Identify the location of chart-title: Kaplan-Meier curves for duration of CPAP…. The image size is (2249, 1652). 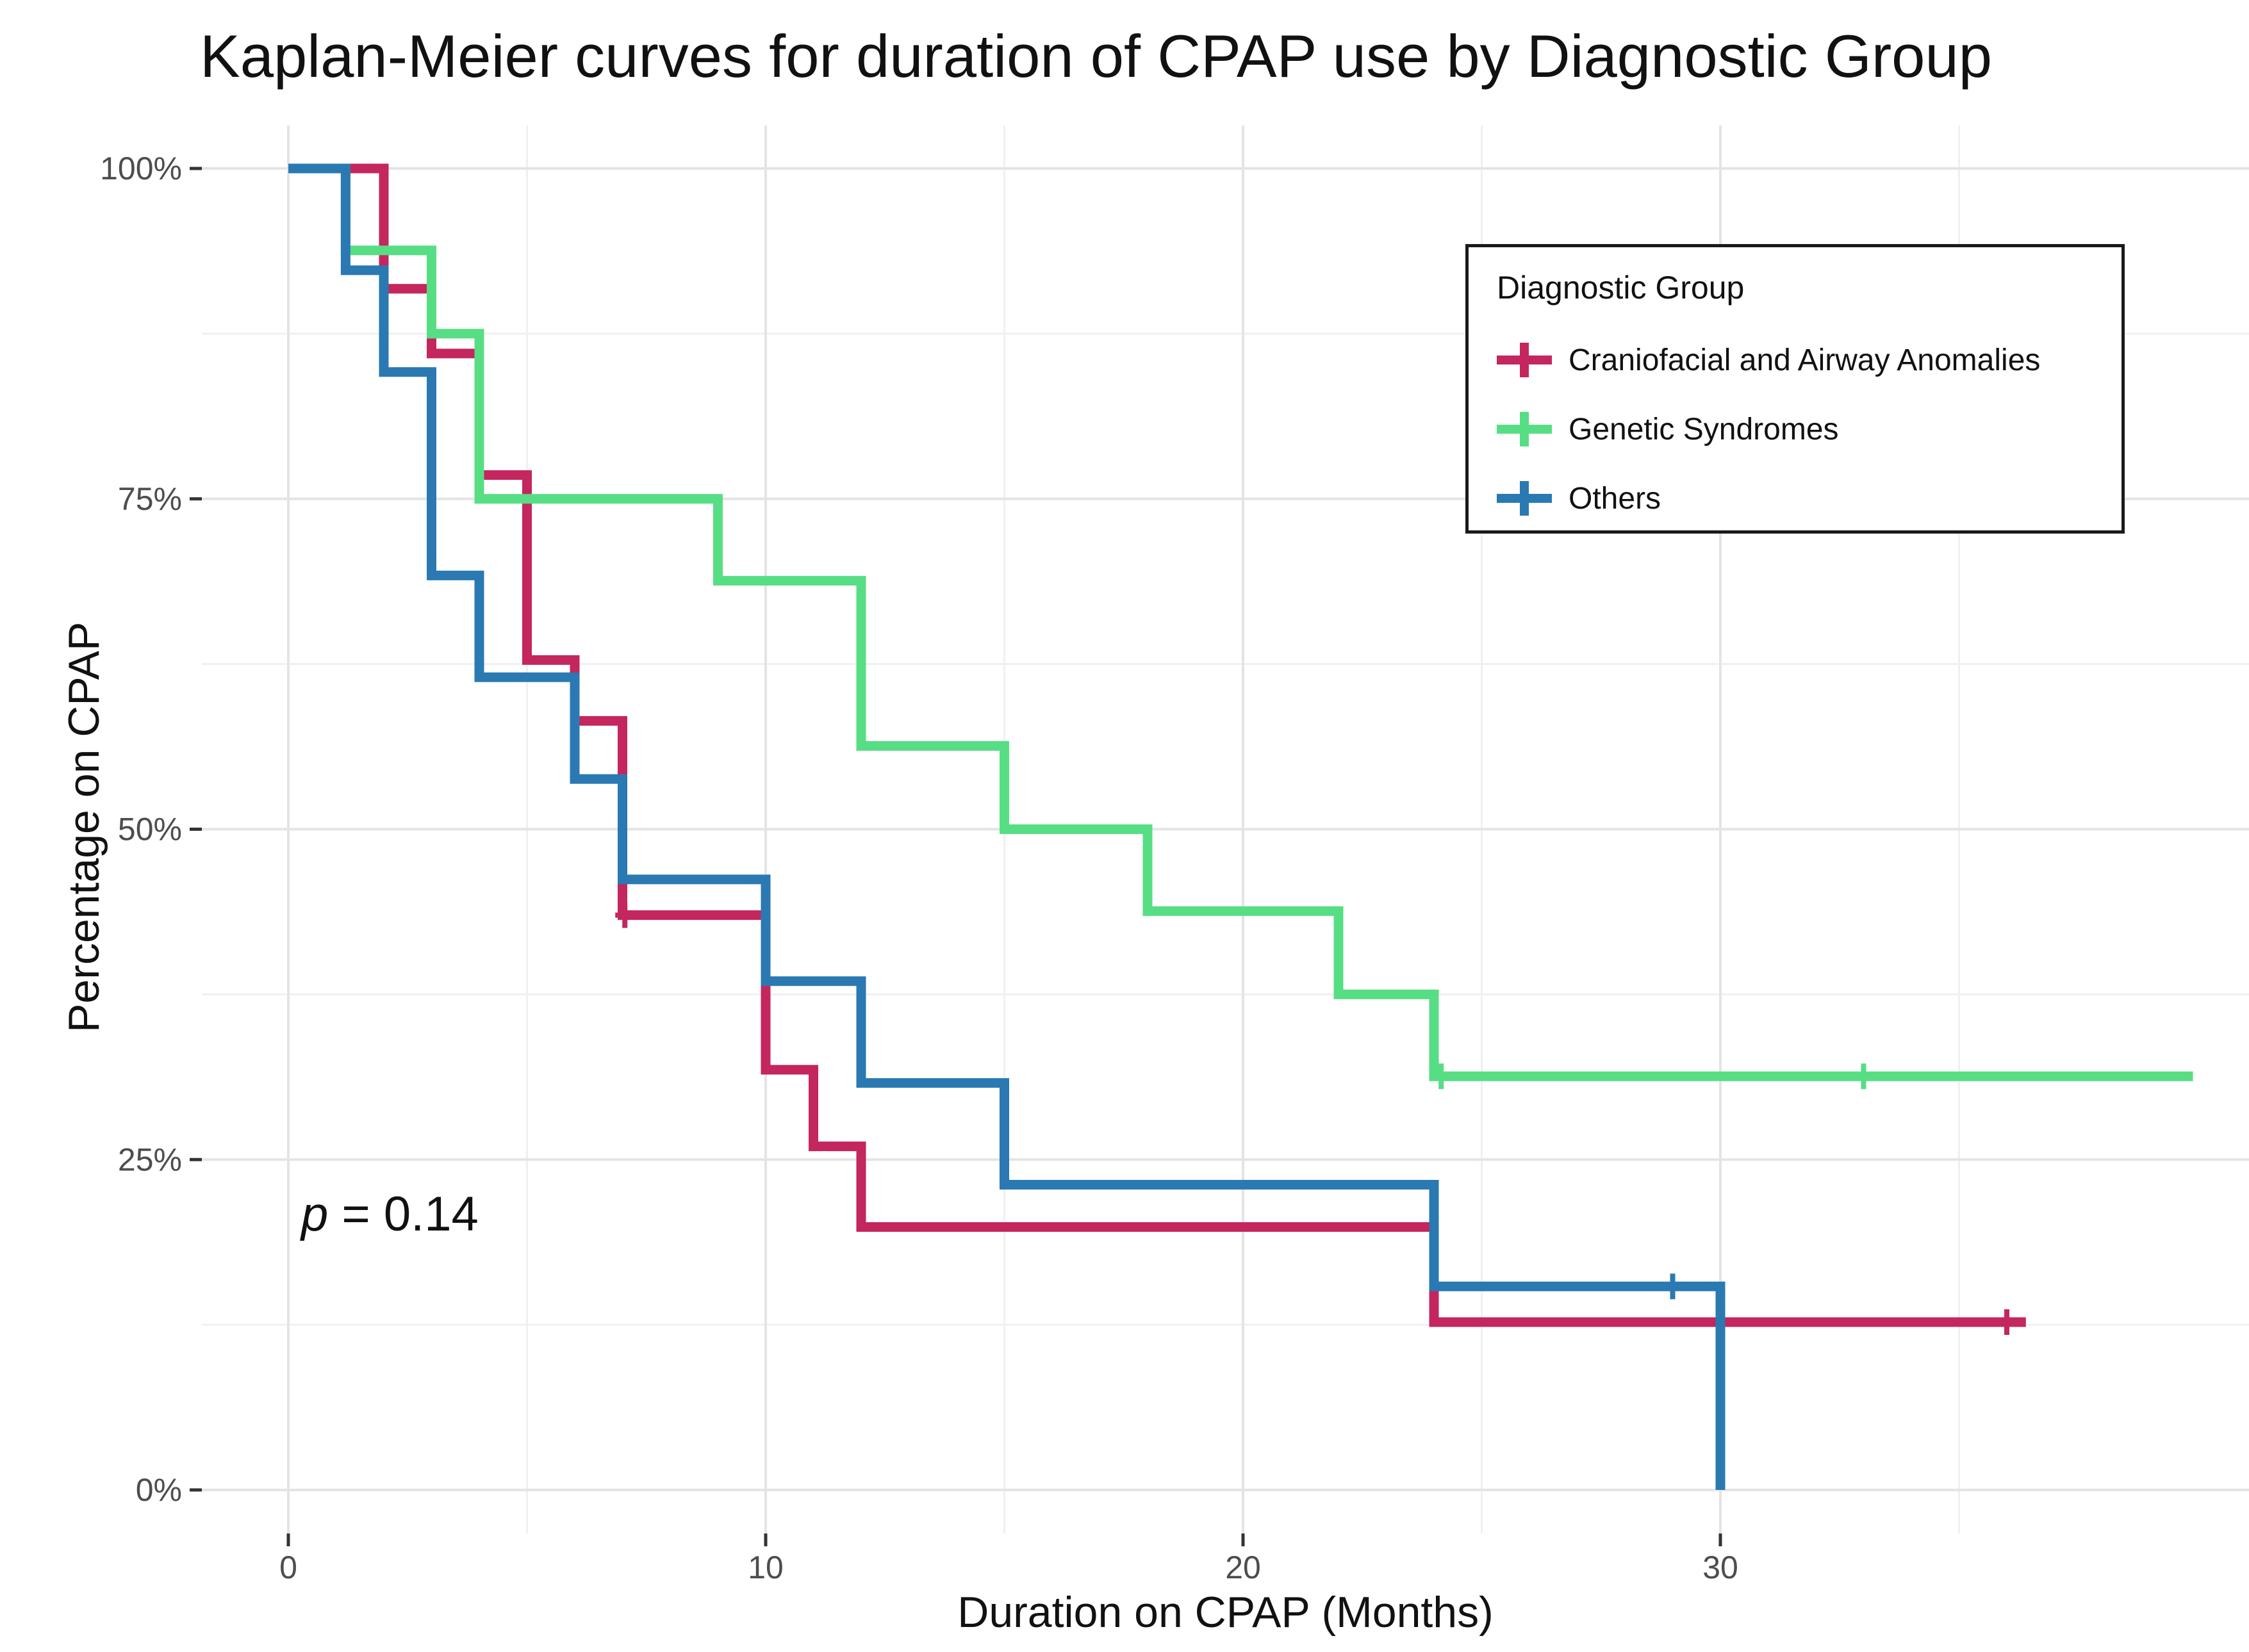
(1096, 56).